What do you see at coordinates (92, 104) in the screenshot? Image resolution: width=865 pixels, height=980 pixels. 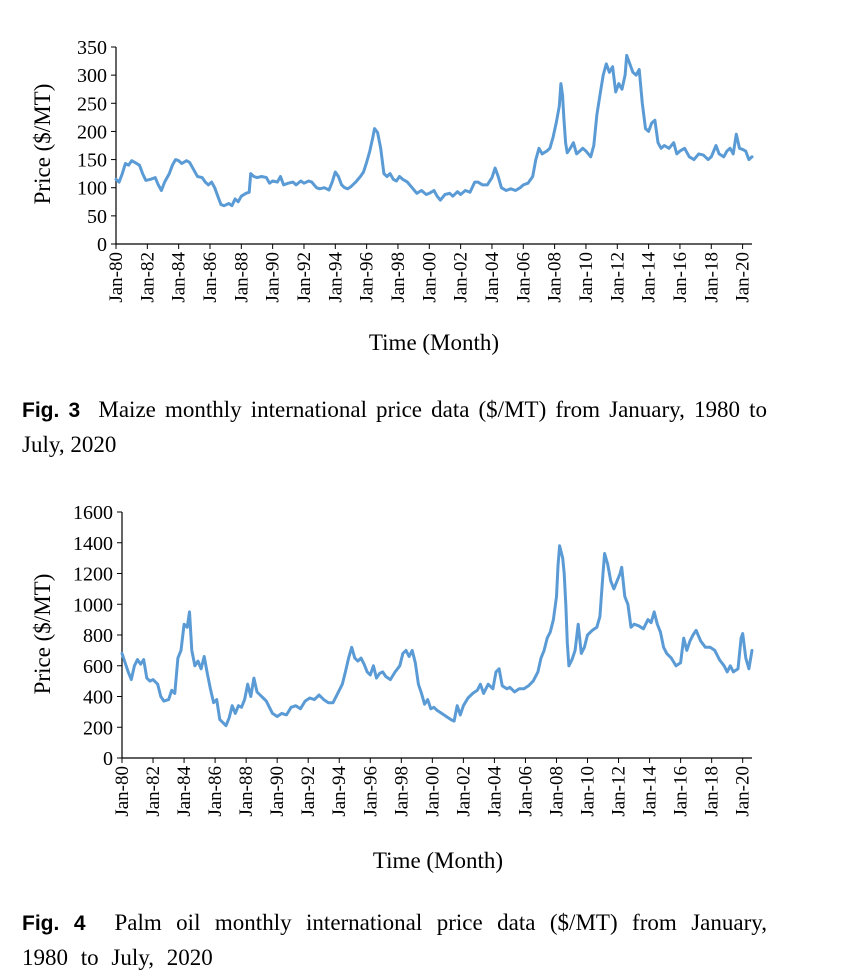 I see `y-tick-label: 250` at bounding box center [92, 104].